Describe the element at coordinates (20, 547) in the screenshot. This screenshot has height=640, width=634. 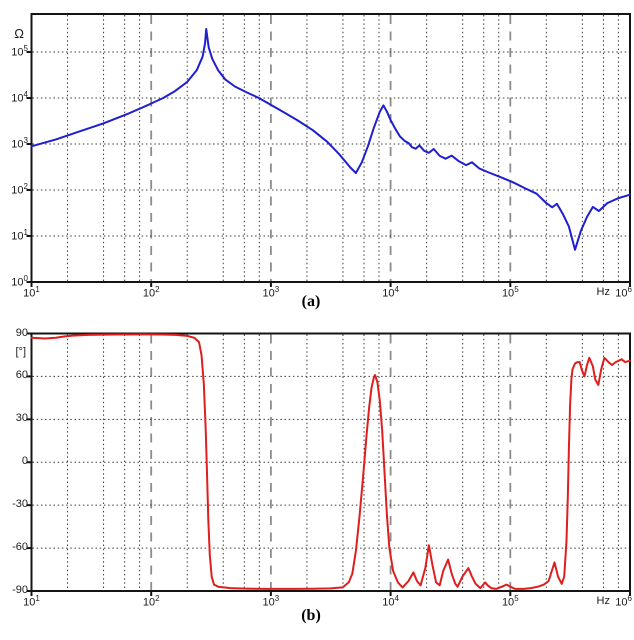
I see `y-tick-label: -60` at that location.